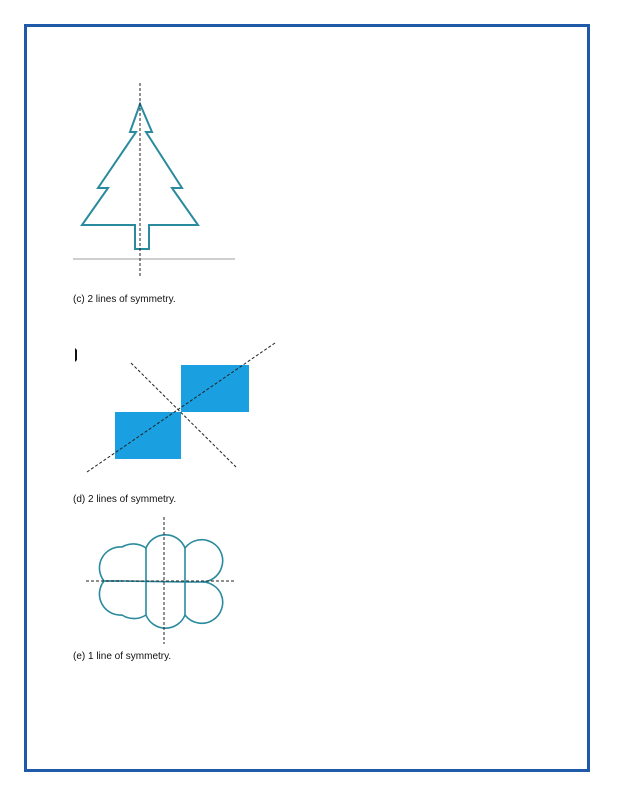 The width and height of the screenshot is (618, 799). What do you see at coordinates (161, 558) in the screenshot?
I see `cloud-outline` at bounding box center [161, 558].